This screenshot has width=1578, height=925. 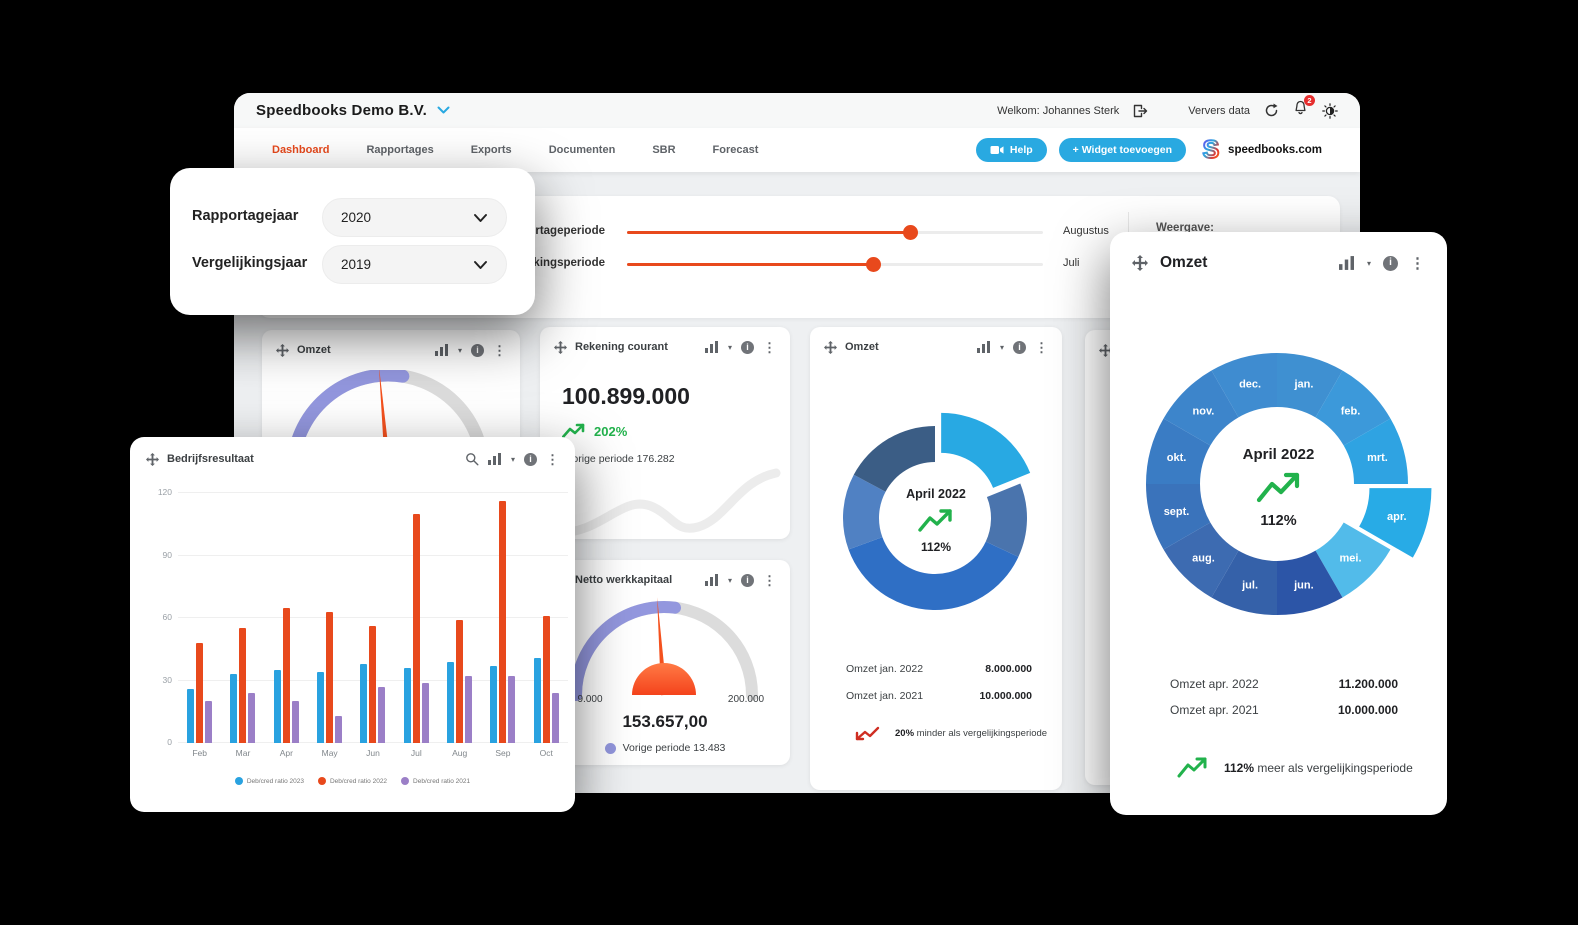 I want to click on tab-documenten: Documenten, so click(x=582, y=150).